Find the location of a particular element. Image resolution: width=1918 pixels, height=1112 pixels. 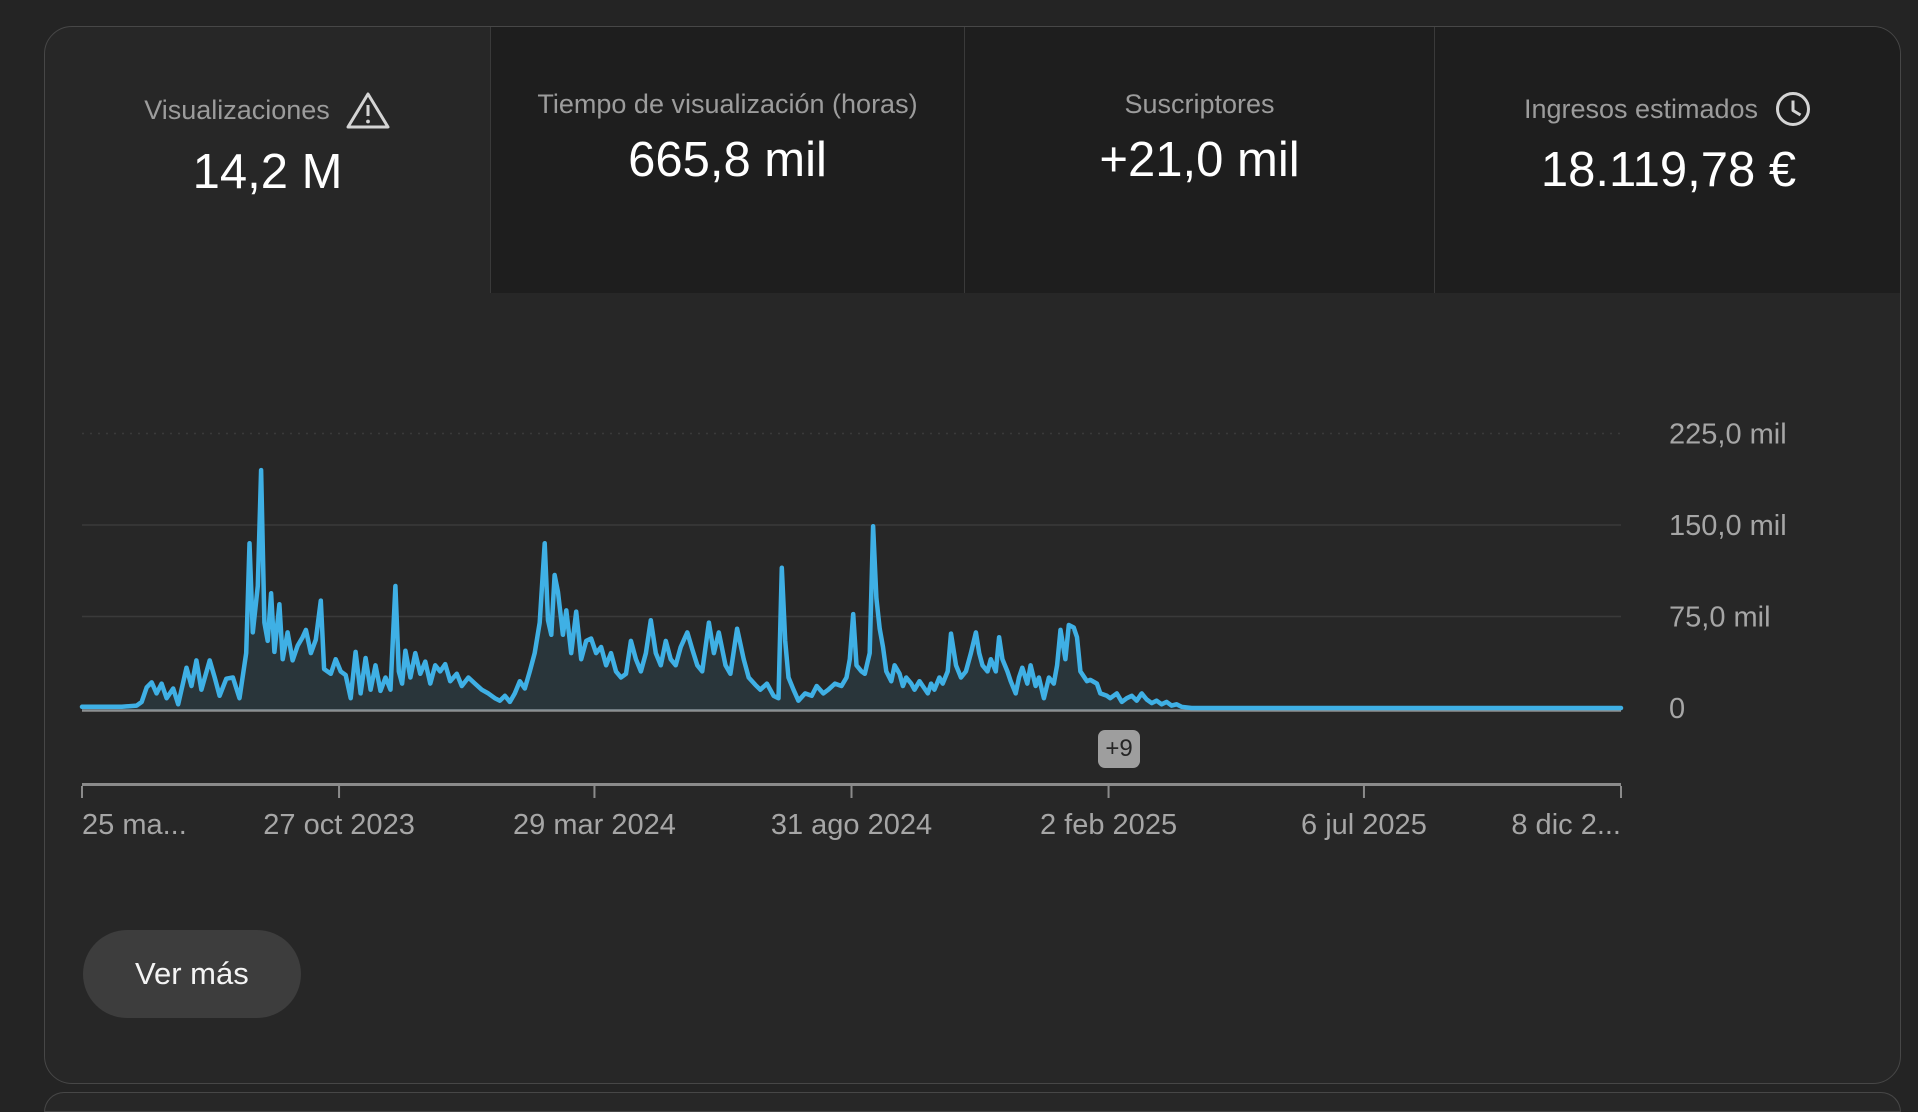

x-axis-label: 2 feb 2025 is located at coordinates (1108, 825).